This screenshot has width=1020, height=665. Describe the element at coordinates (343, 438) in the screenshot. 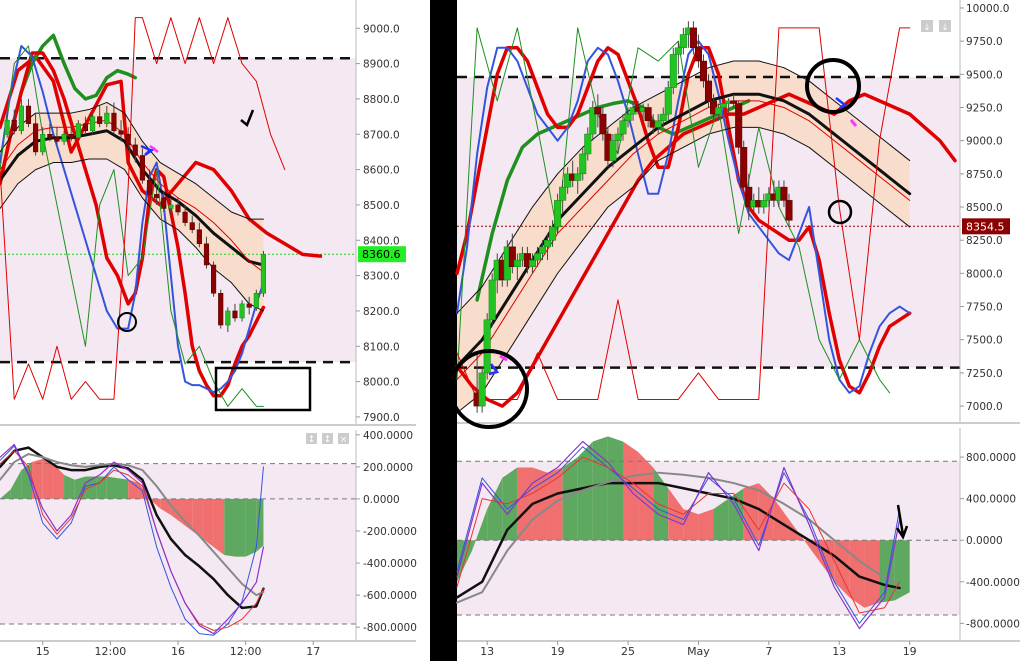

I see `window-close-button` at that location.